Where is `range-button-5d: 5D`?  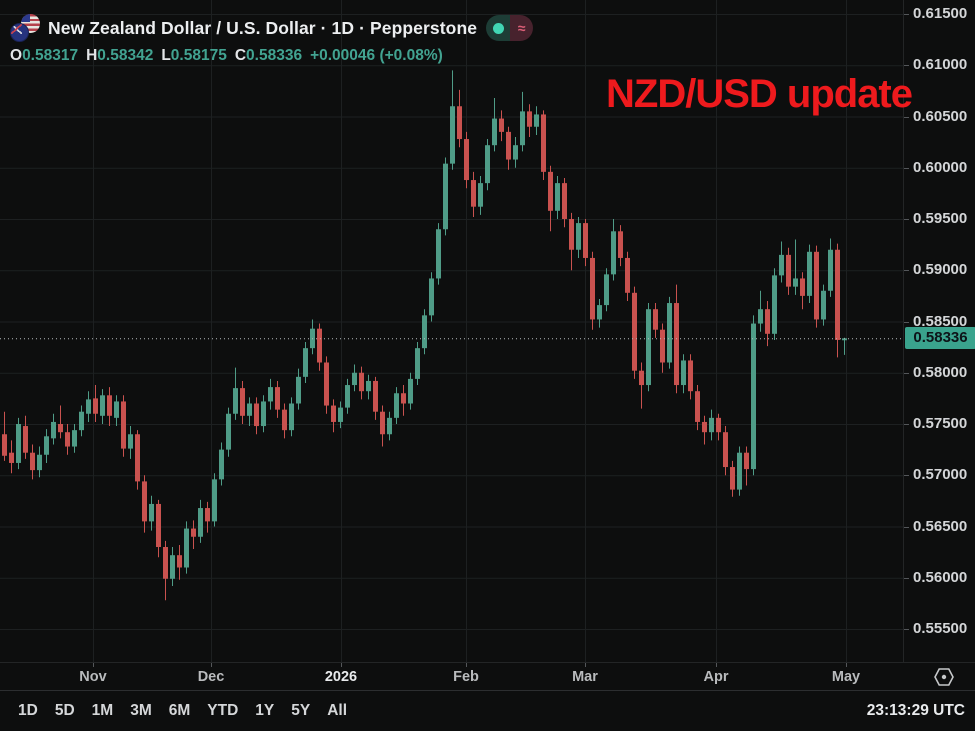 range-button-5d: 5D is located at coordinates (64, 710).